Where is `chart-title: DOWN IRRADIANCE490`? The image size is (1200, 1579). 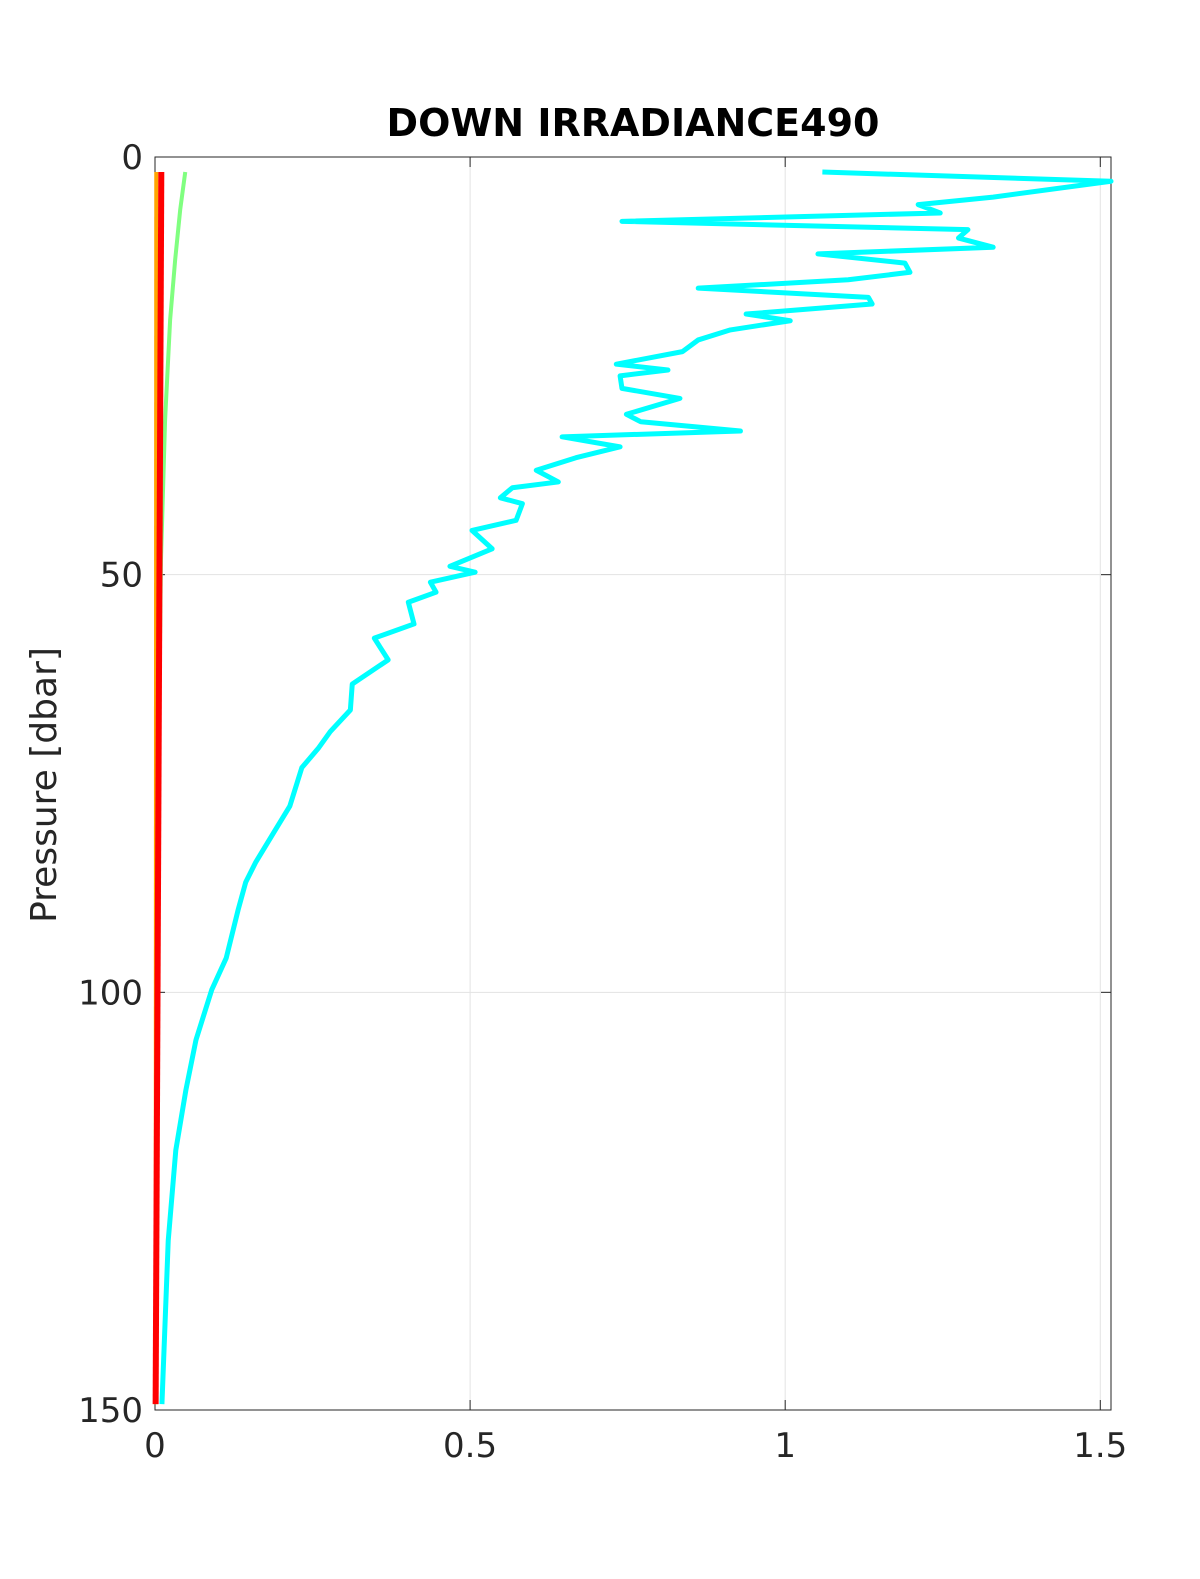 chart-title: DOWN IRRADIANCE490 is located at coordinates (633, 123).